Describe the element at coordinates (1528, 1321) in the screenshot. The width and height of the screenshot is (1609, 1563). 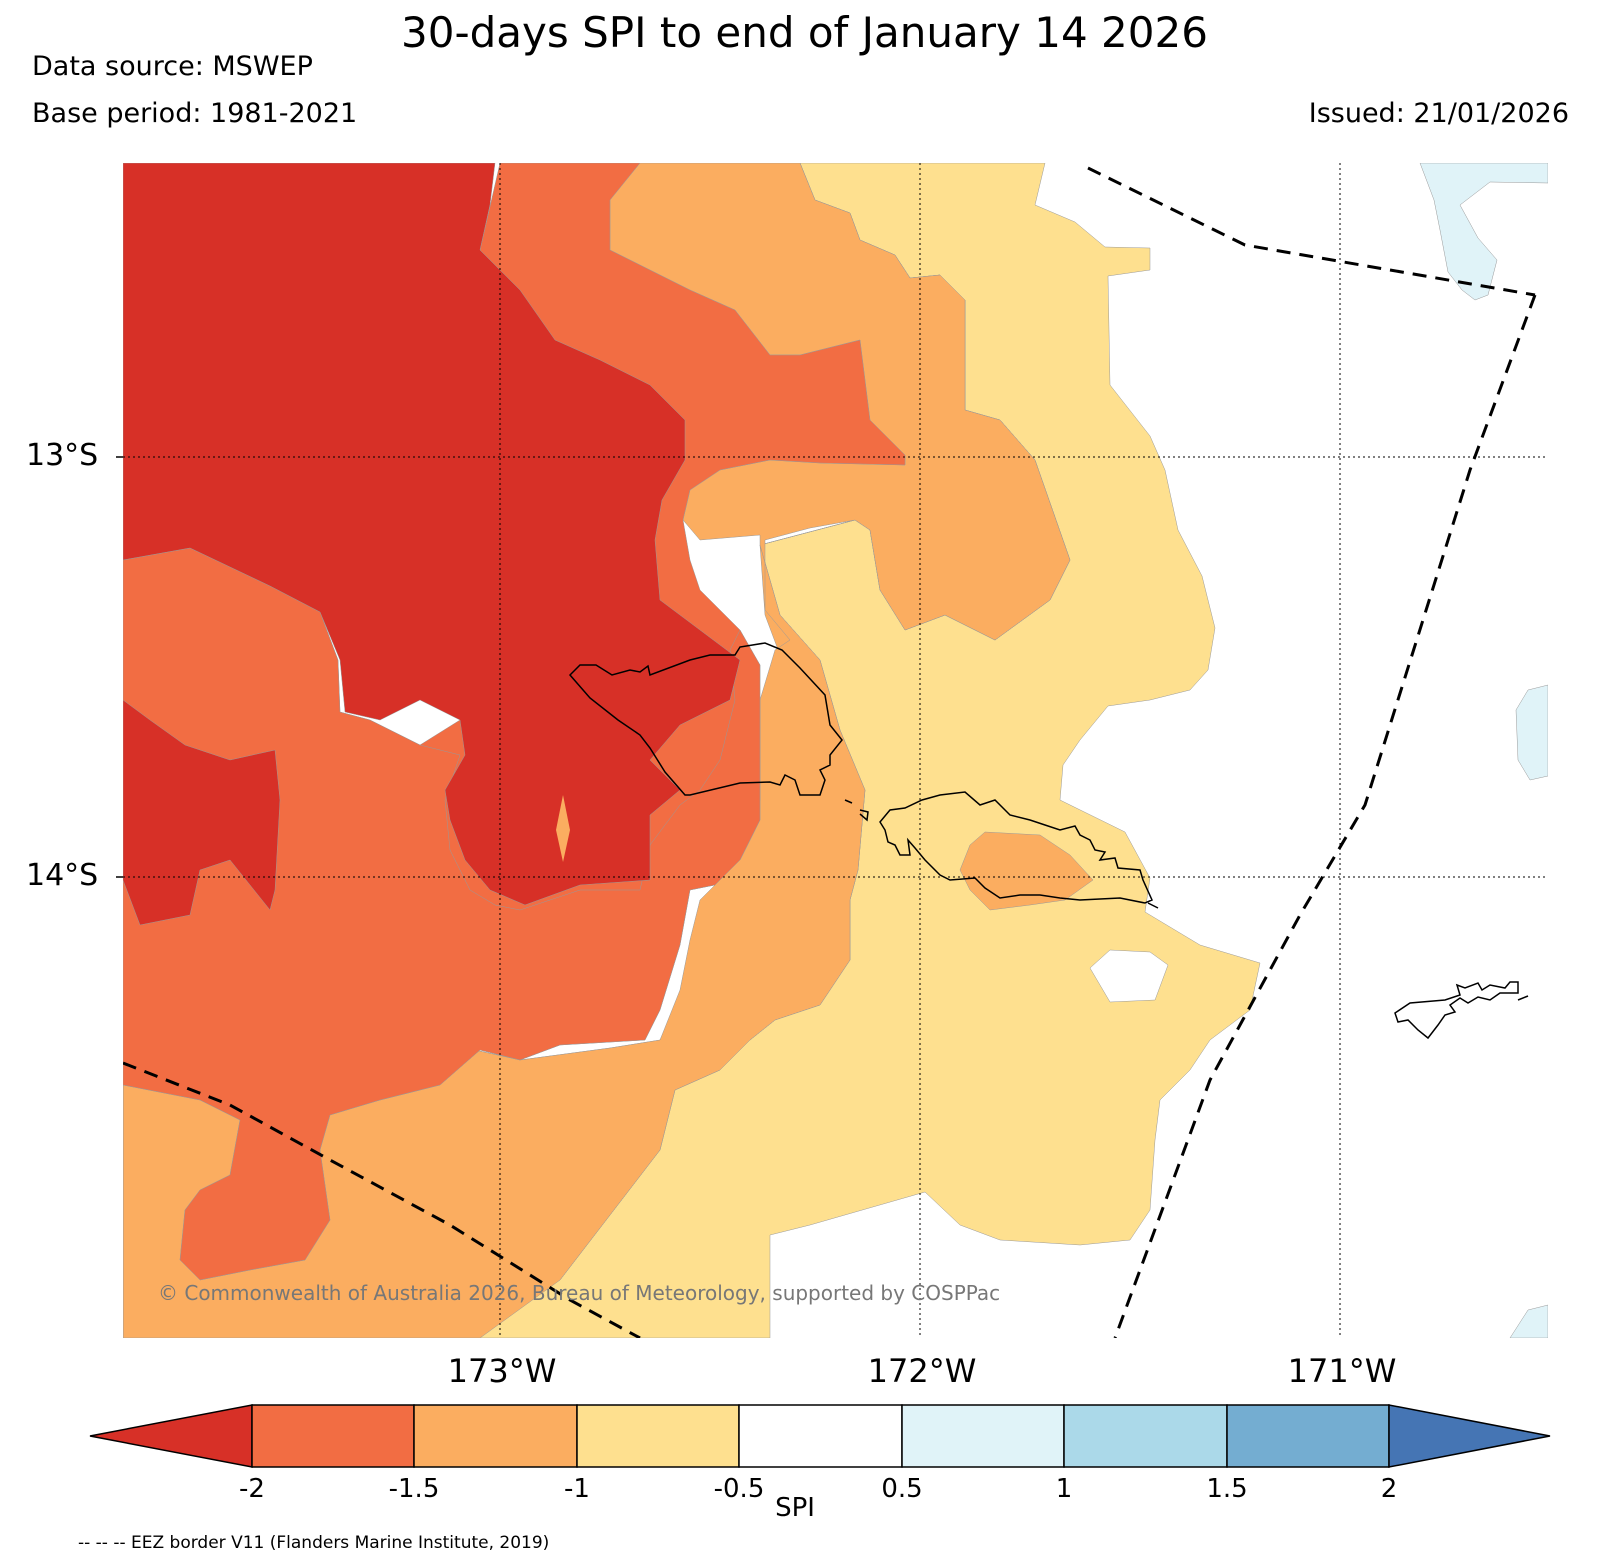
I see `spi-zone-0.5-to-1-southeast` at that location.